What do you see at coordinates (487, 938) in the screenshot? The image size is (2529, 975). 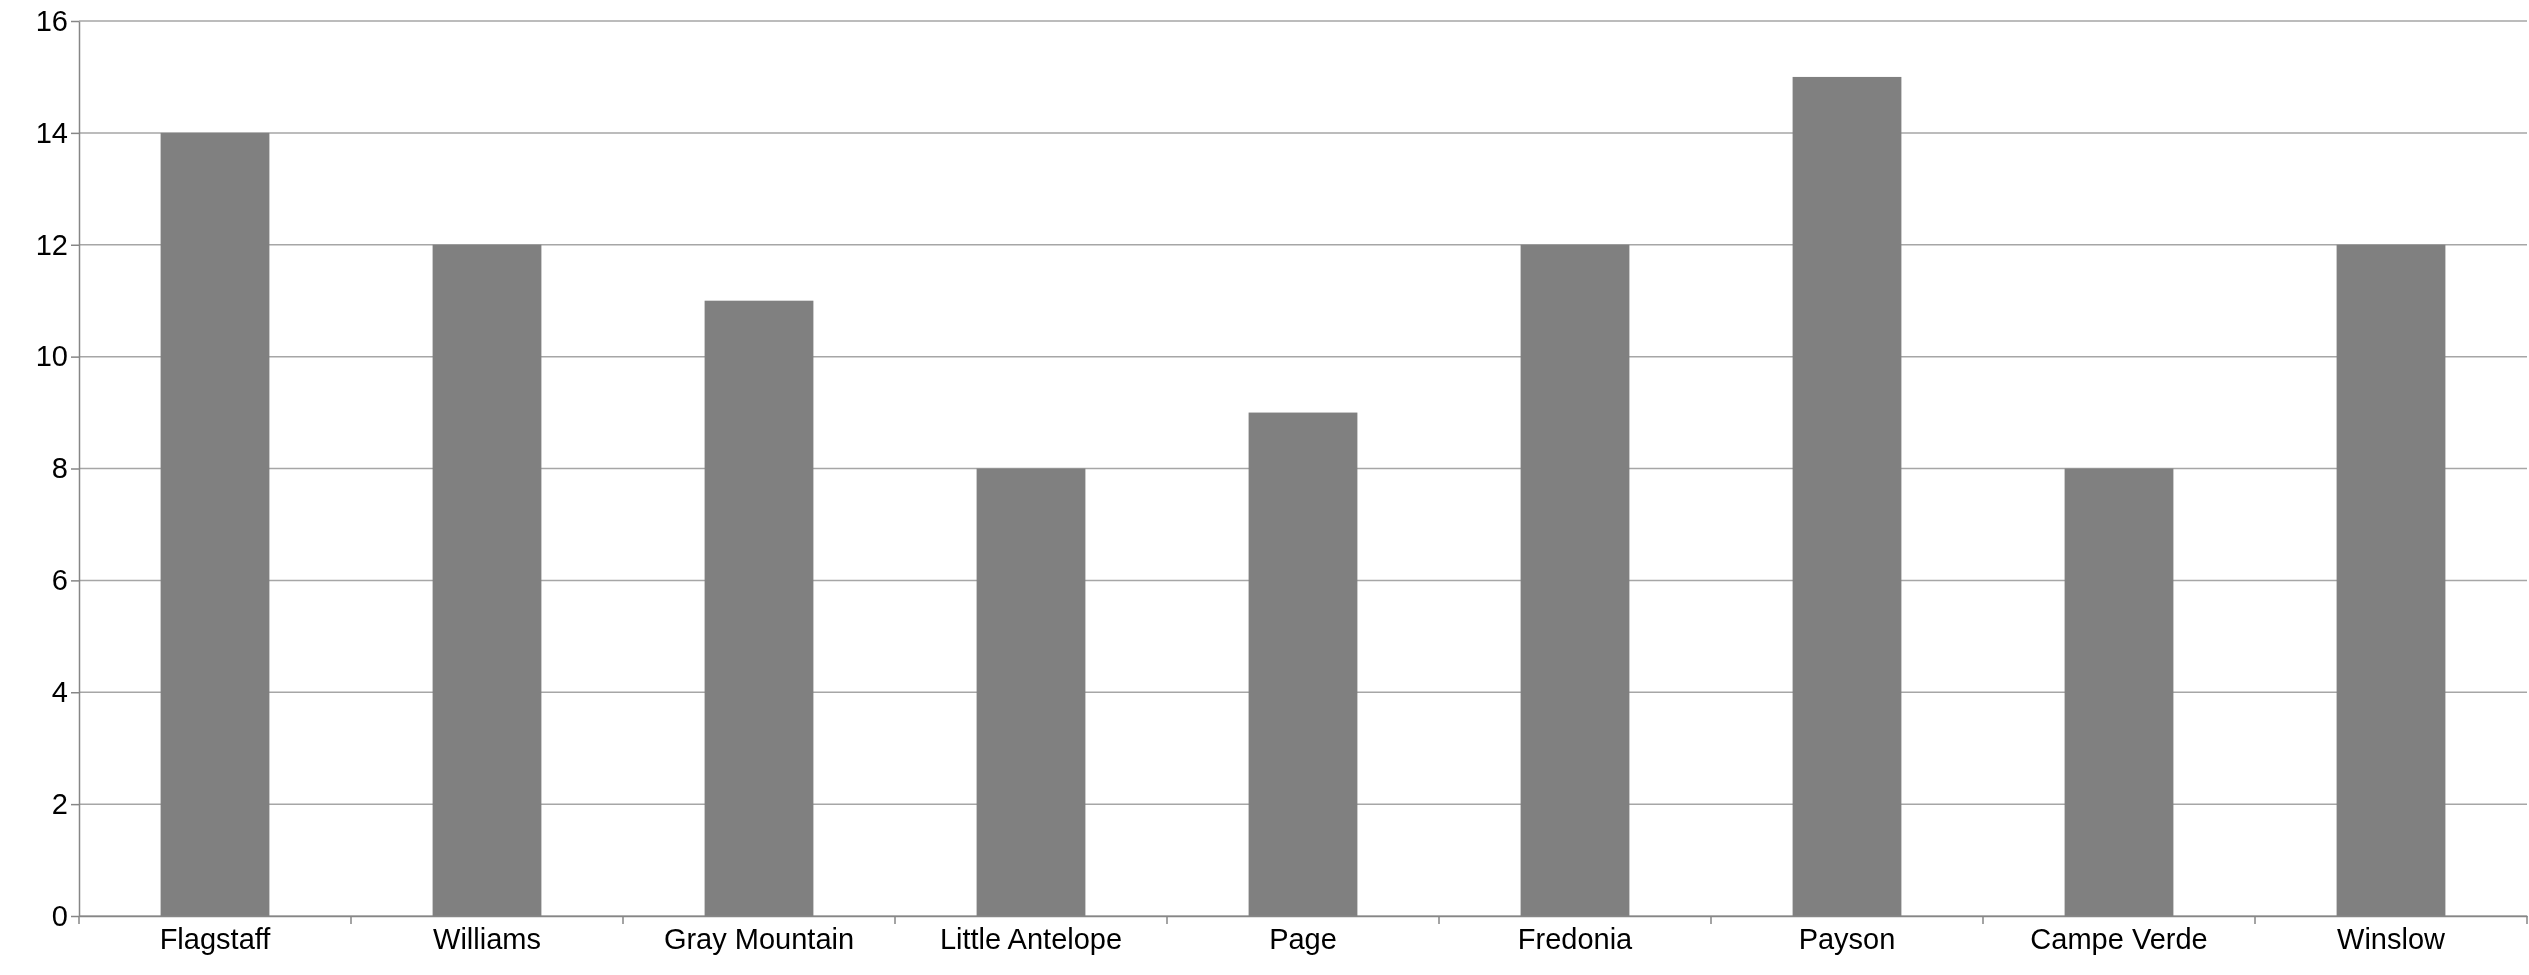 I see `x-tick-label: Williams` at bounding box center [487, 938].